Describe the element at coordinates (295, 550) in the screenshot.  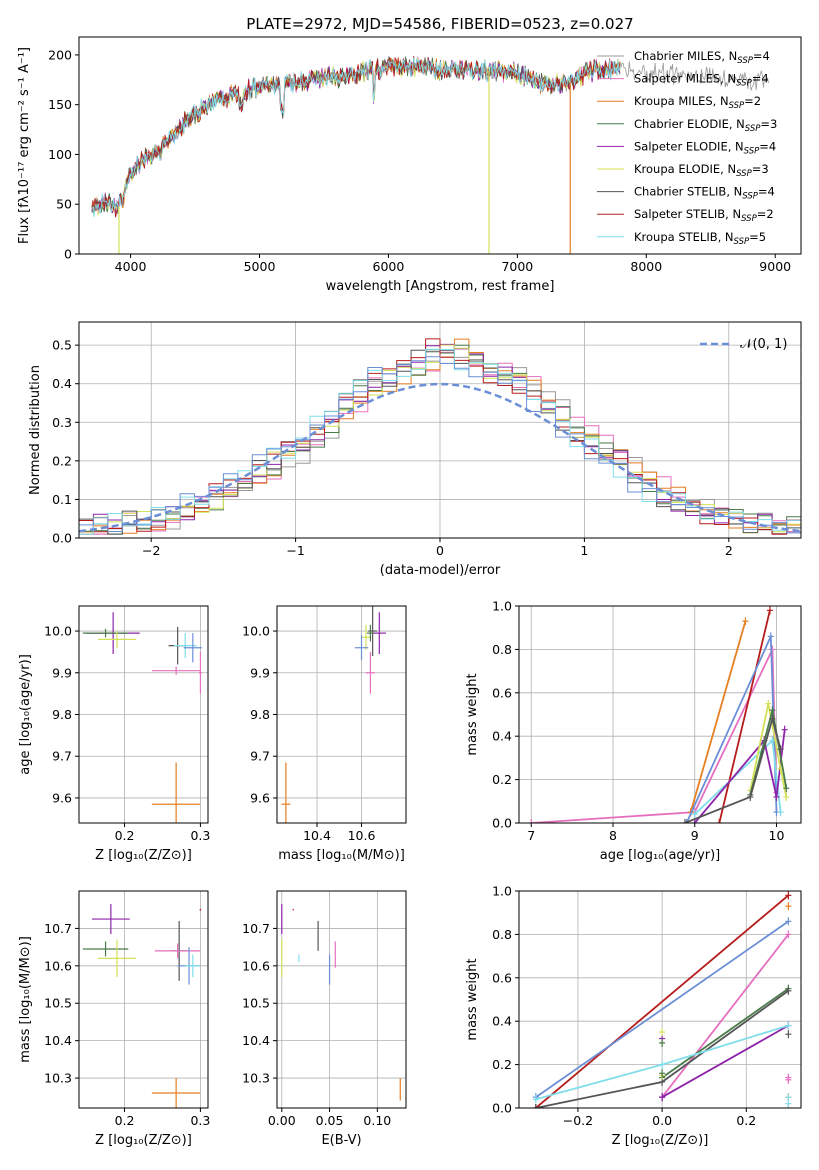
I see `x-tick-label: −1` at that location.